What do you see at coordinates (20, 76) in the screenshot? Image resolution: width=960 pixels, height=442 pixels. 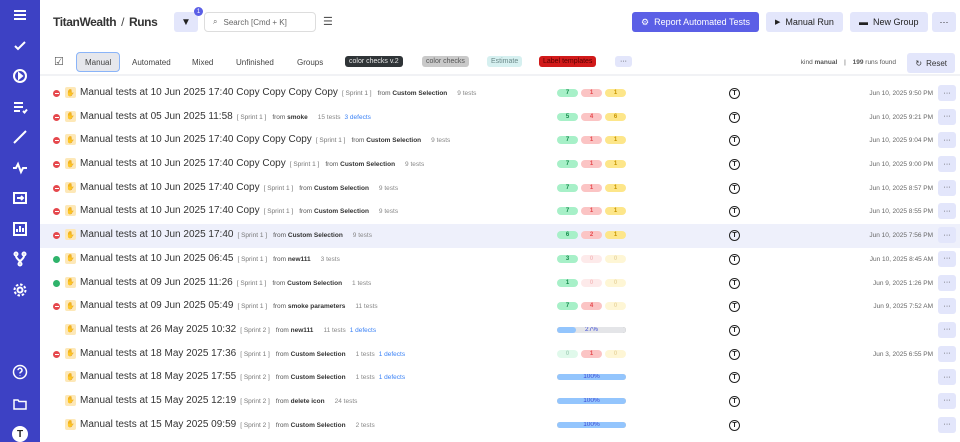 I see `play-icon` at bounding box center [20, 76].